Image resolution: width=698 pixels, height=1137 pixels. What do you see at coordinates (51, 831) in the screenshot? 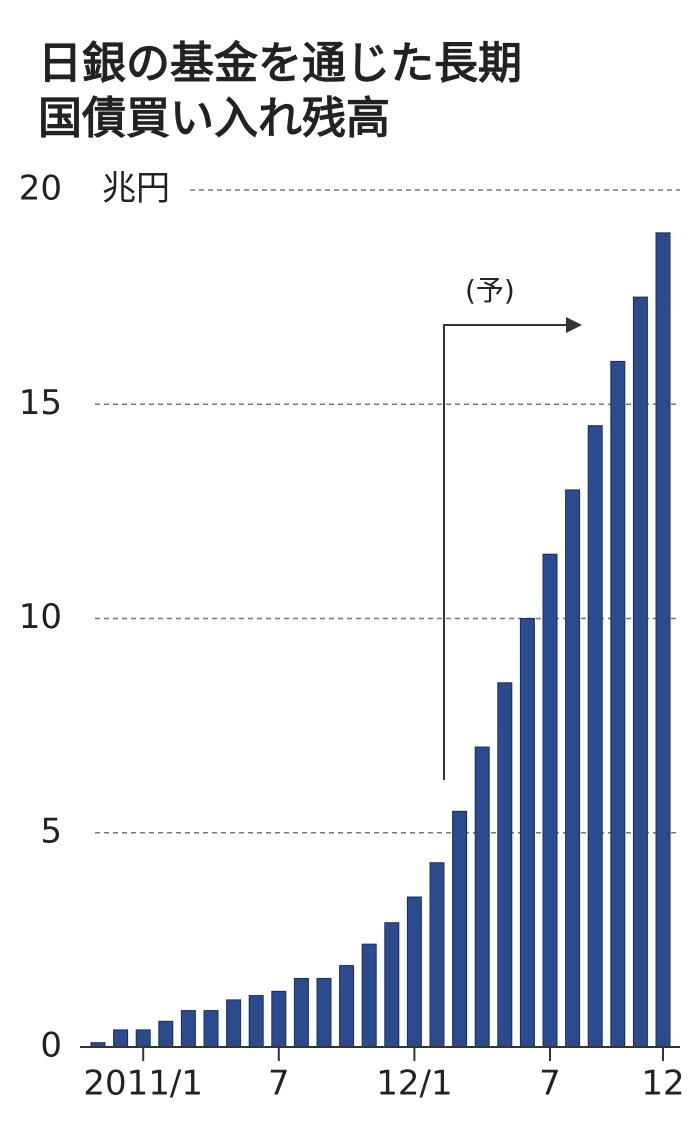
I see `y-tick-label: 5` at bounding box center [51, 831].